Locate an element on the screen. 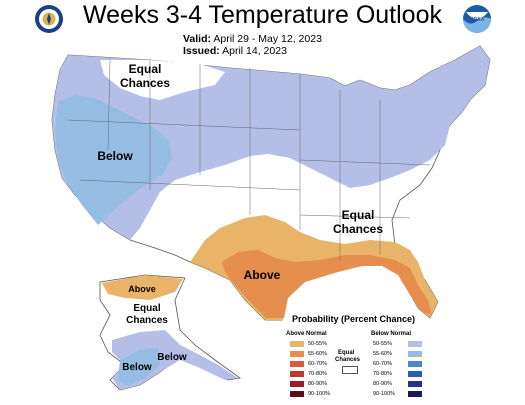 The width and height of the screenshot is (525, 405). valid-label: Valid: is located at coordinates (197, 39).